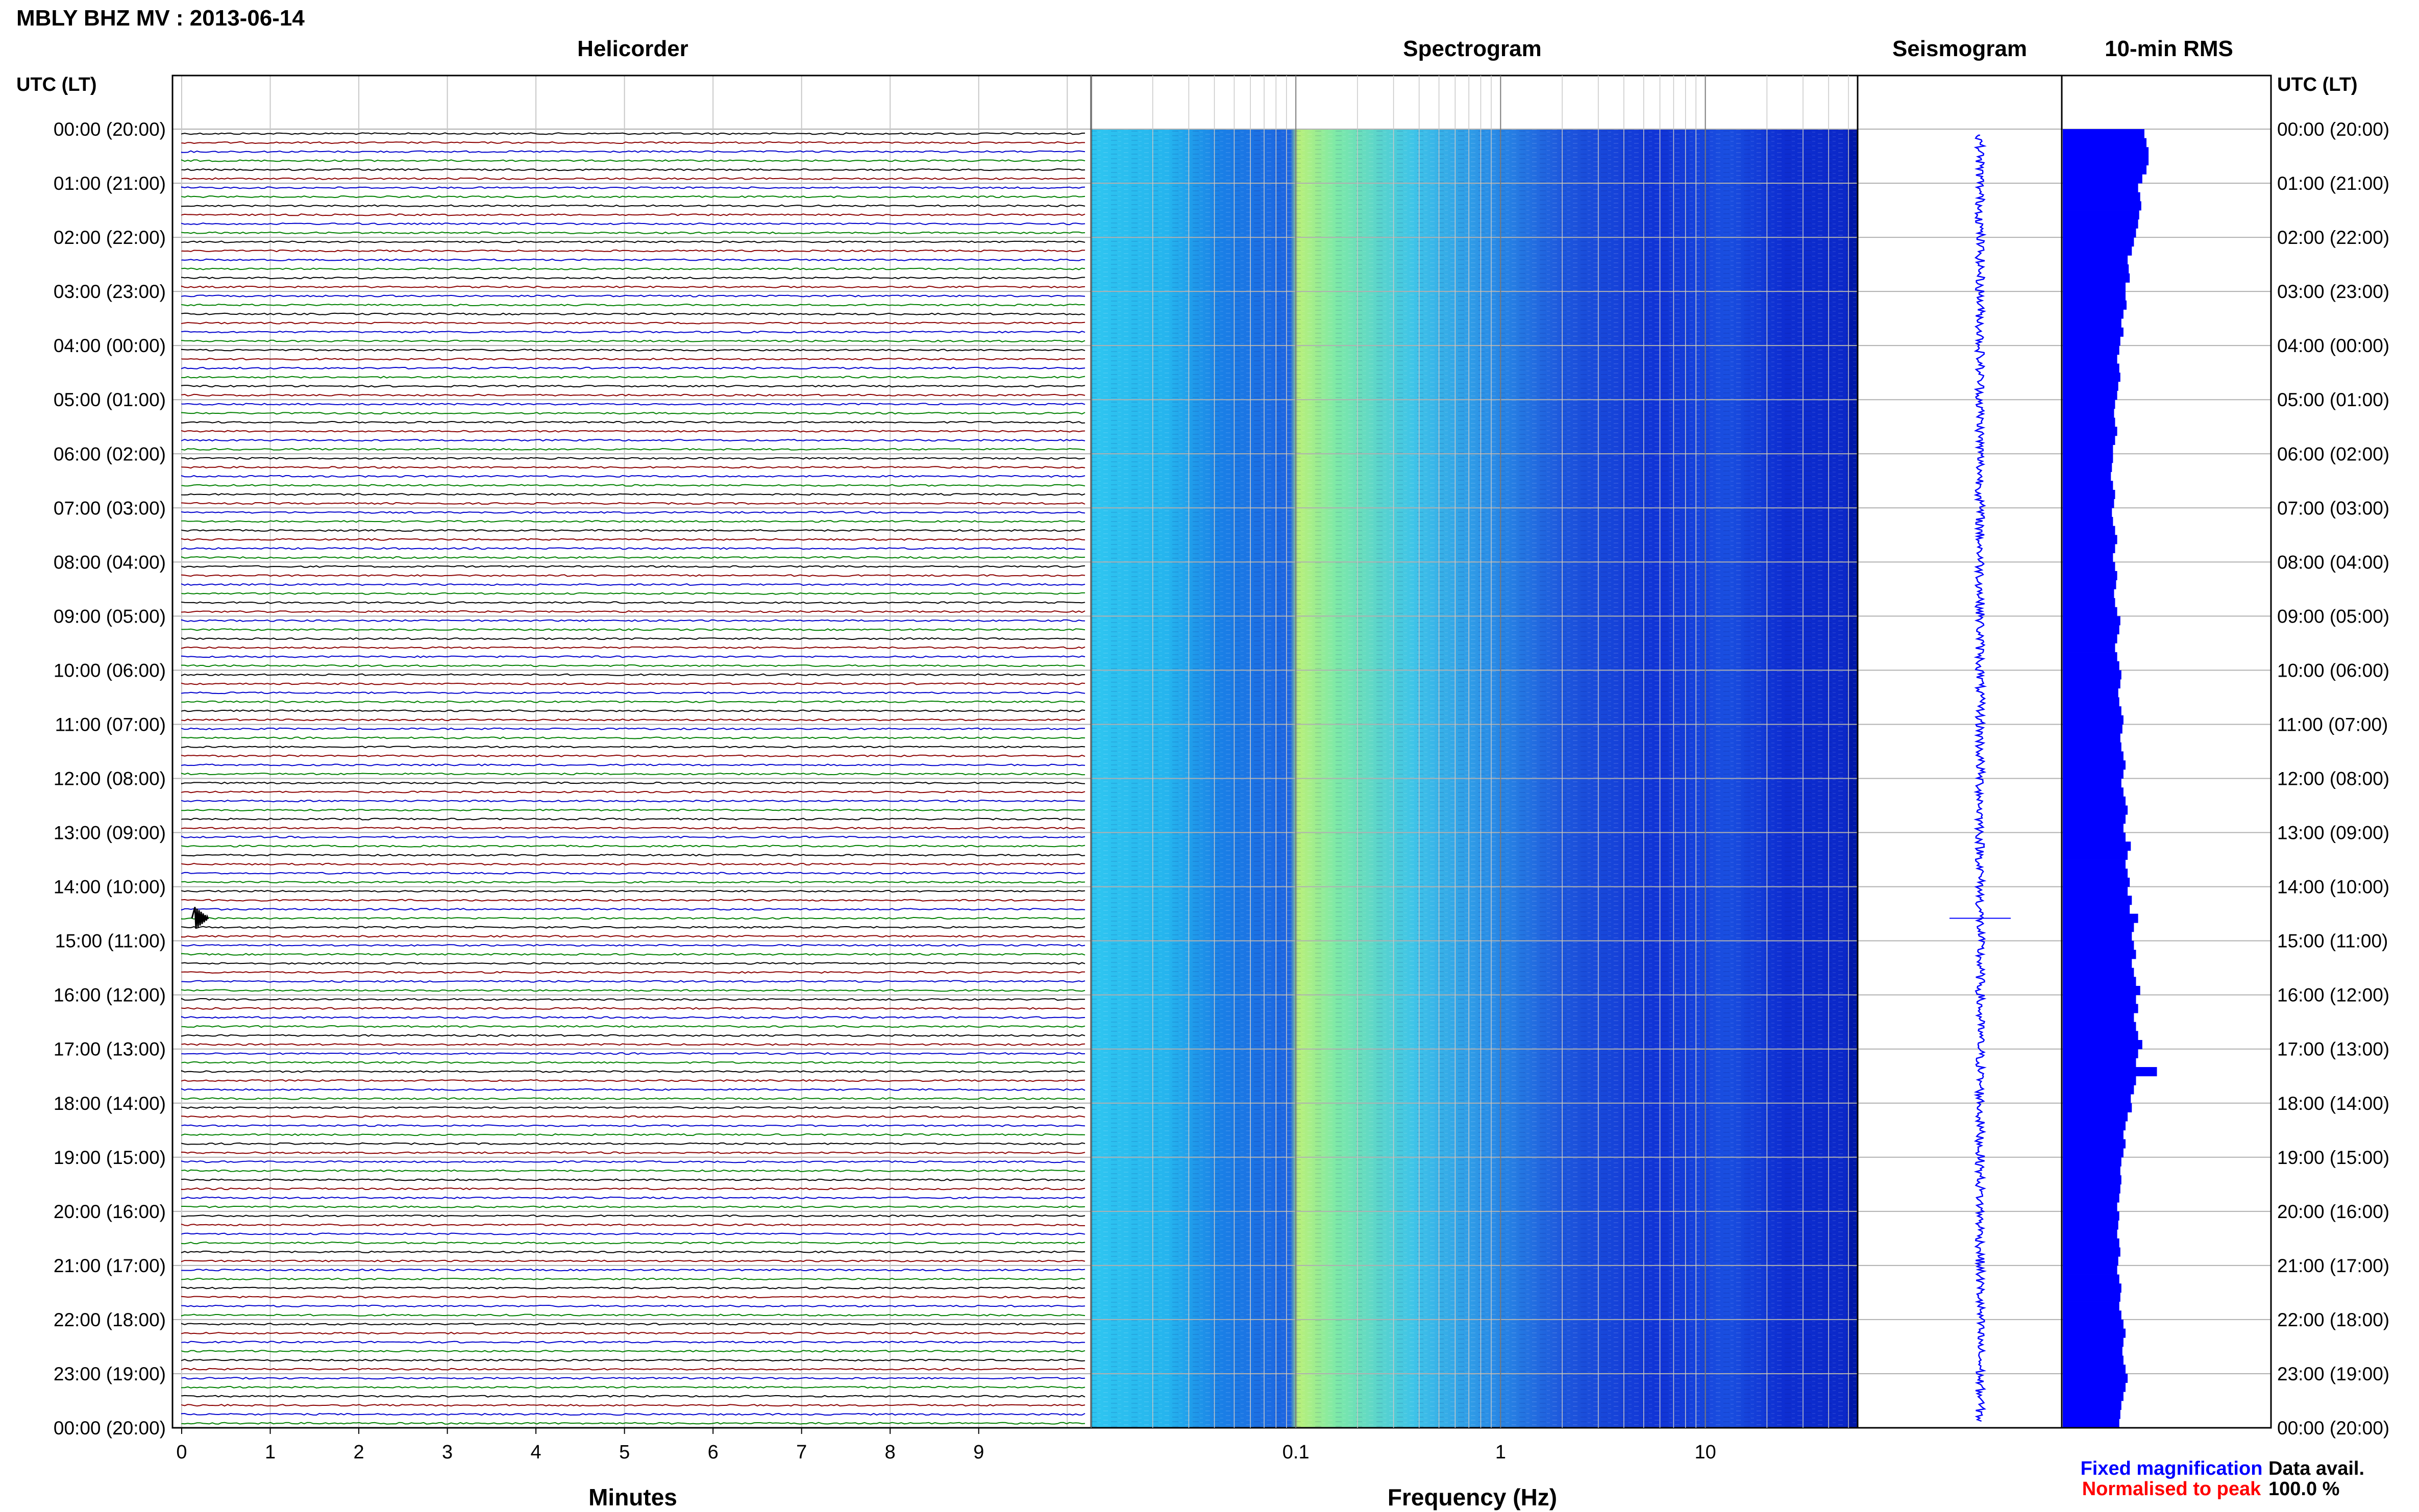 This screenshot has height=1512, width=2419. What do you see at coordinates (580, 1445) in the screenshot?
I see `minute-ticks: 0 1 2 3 4 5 6 7 8 9` at bounding box center [580, 1445].